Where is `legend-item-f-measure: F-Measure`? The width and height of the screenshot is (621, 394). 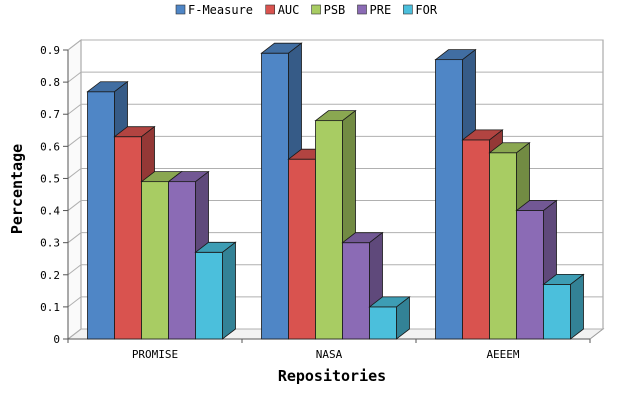 legend-item-f-measure: F-Measure is located at coordinates (214, 10).